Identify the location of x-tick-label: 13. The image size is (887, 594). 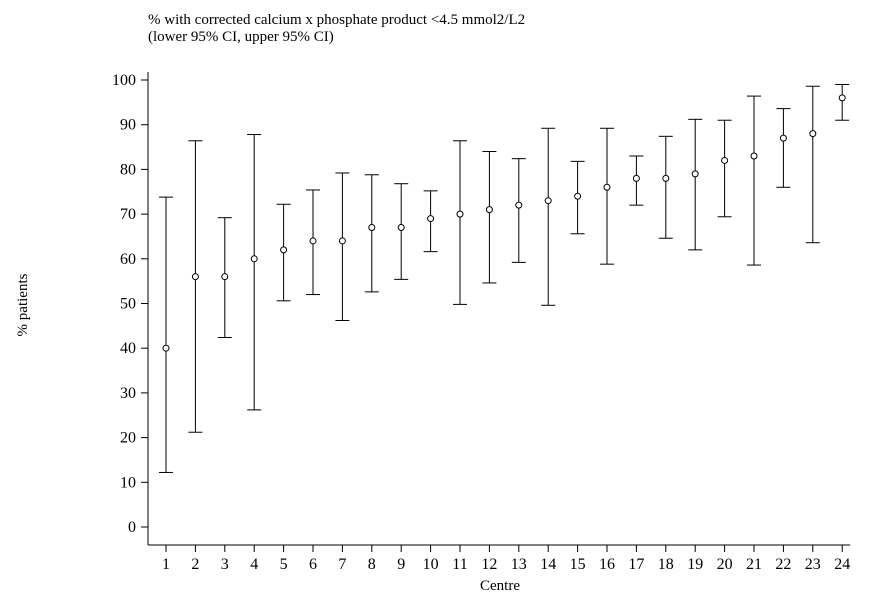
(519, 564).